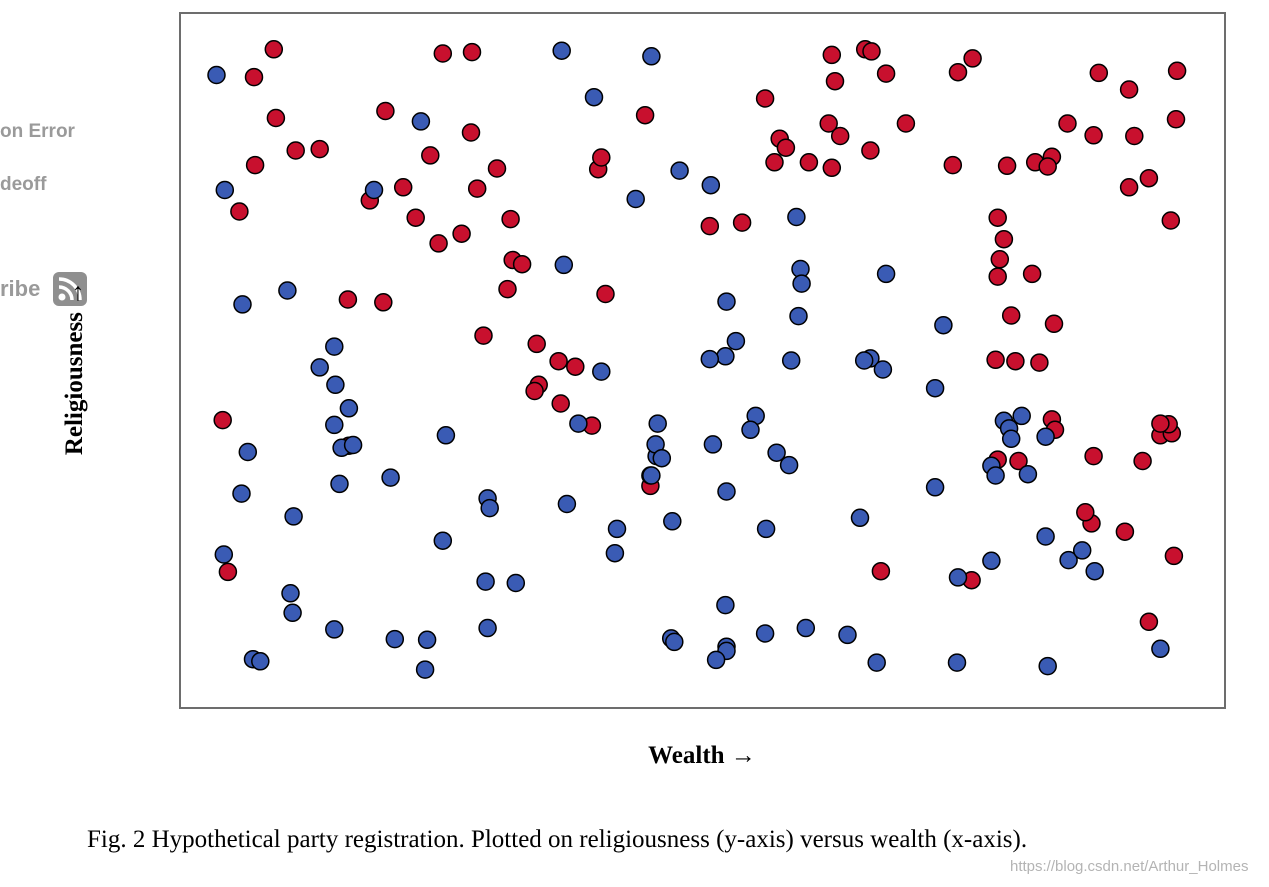 The height and width of the screenshot is (887, 1269). I want to click on sidebar-fragment-1: on Error, so click(37, 131).